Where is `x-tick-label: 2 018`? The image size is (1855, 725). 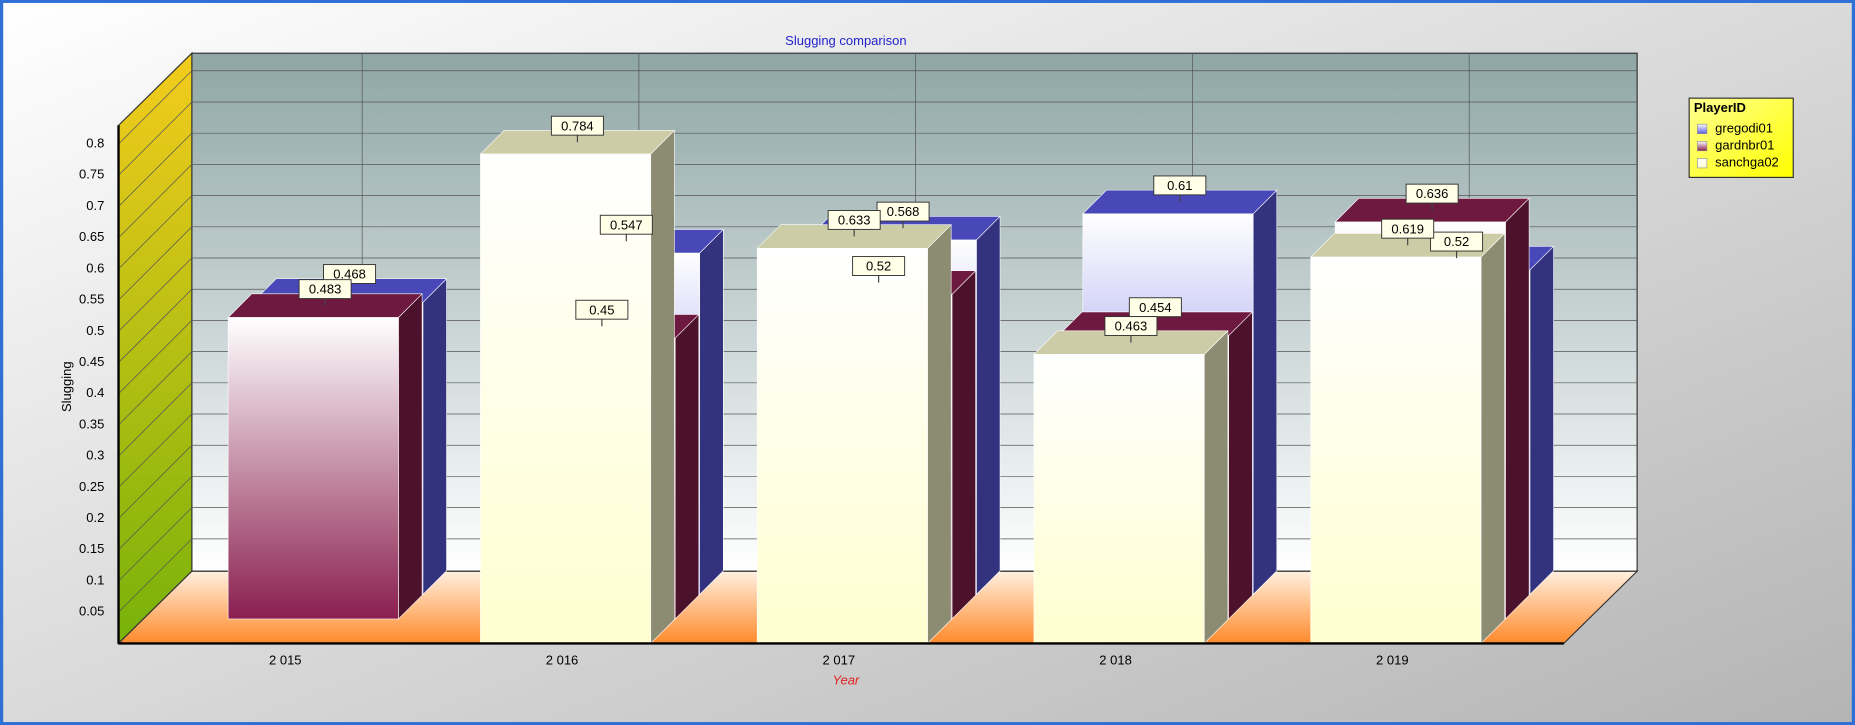
x-tick-label: 2 018 is located at coordinates (1115, 660).